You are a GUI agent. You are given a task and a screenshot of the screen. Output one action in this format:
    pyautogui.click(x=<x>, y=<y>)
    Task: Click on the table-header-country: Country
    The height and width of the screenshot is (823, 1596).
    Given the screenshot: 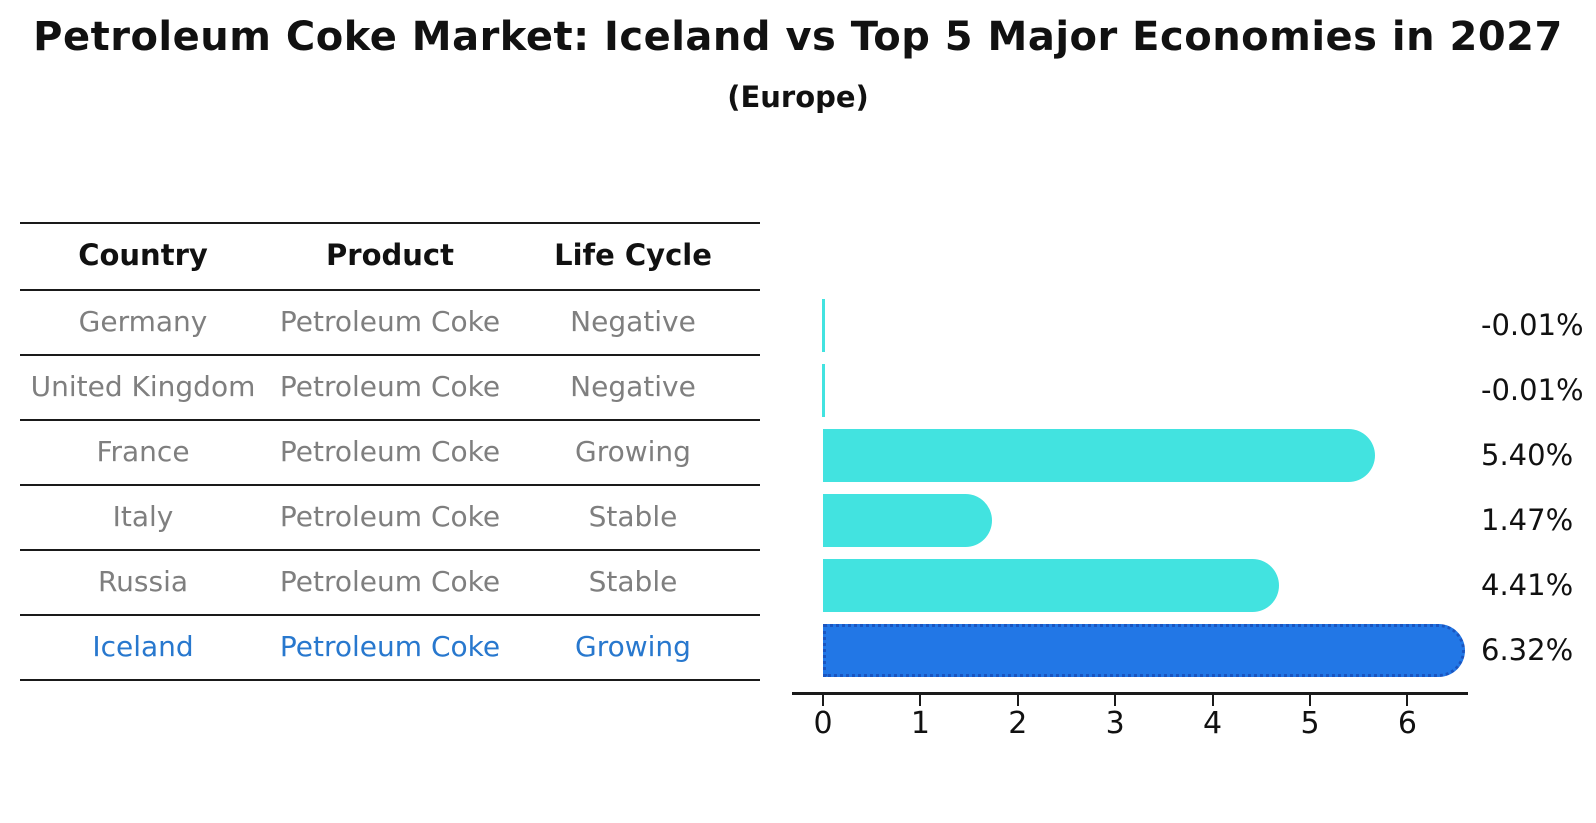 What is the action you would take?
    pyautogui.click(x=143, y=255)
    